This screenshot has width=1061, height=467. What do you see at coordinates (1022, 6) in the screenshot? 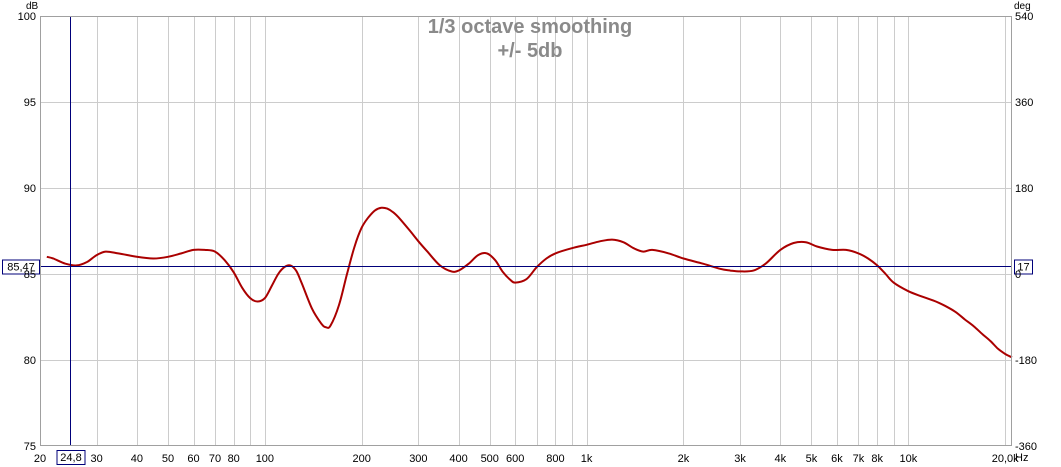
I see `y2-axis-unit-label: deg` at bounding box center [1022, 6].